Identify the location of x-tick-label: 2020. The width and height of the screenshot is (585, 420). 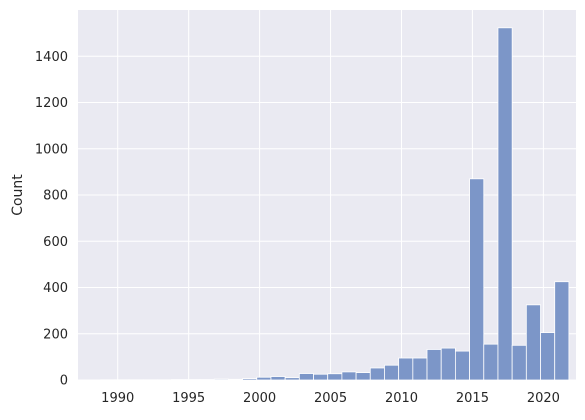
(543, 398).